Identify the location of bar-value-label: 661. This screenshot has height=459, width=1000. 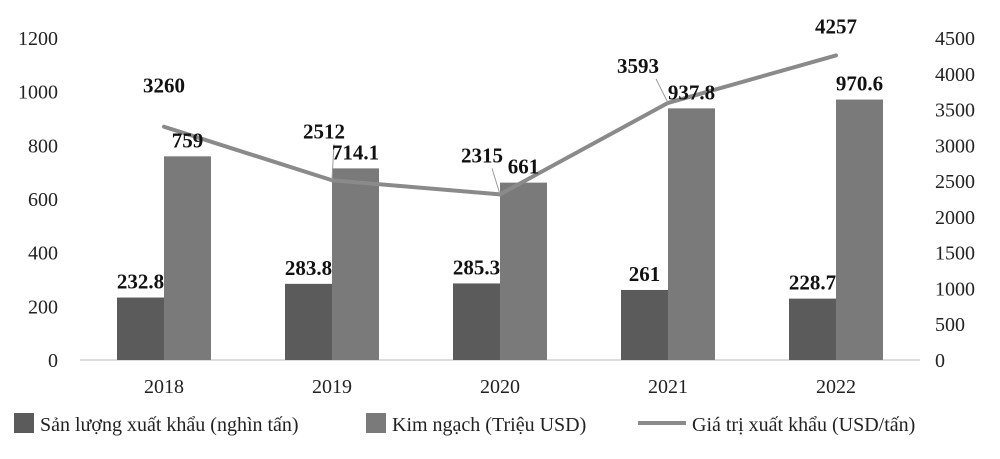
(524, 167).